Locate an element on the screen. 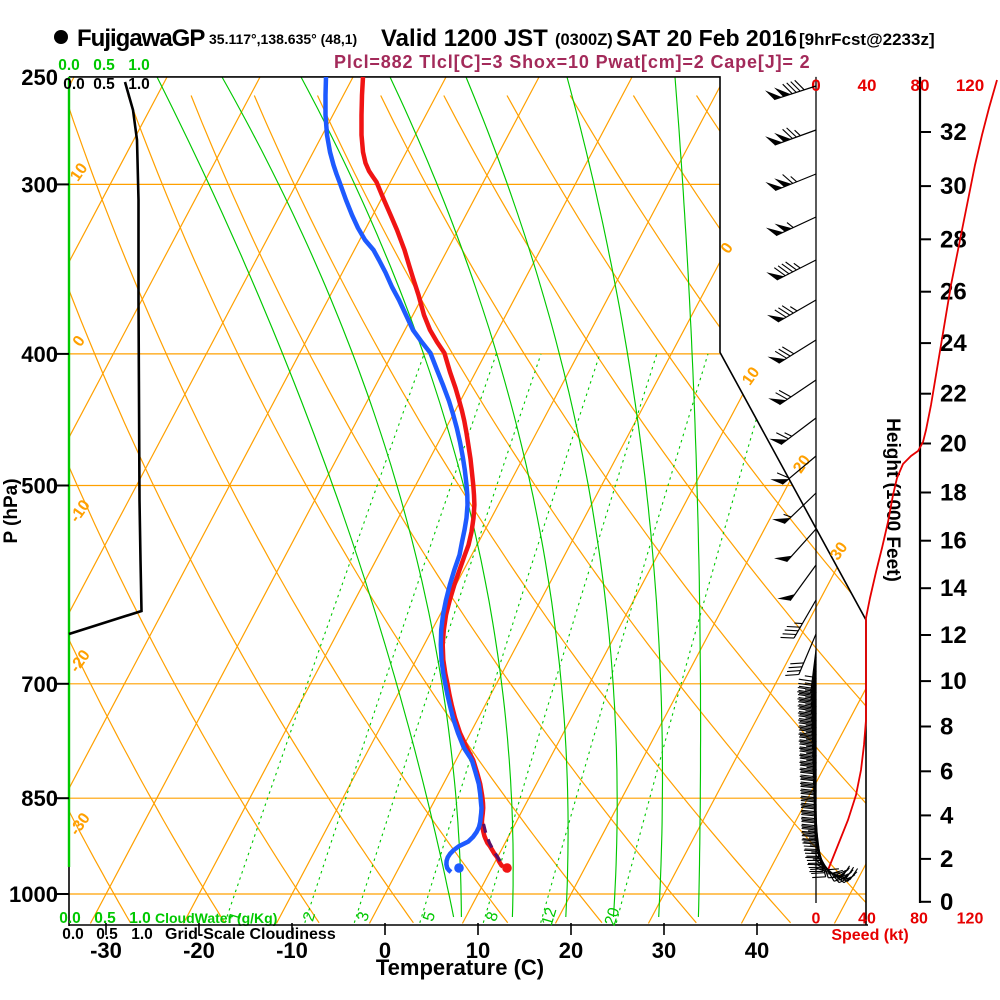  svg-text: SAT 20 Feb 2016 is located at coordinates (706, 38).